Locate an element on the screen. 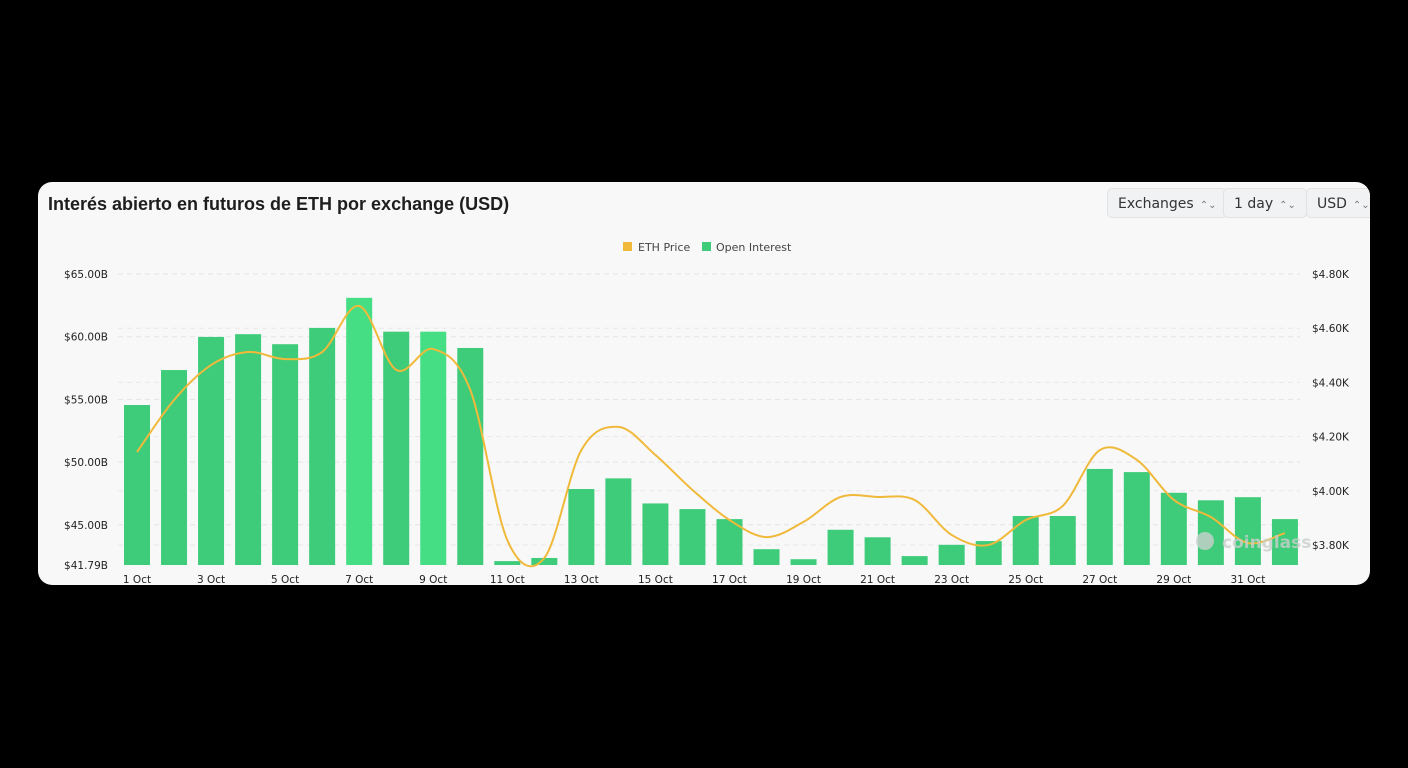 Image resolution: width=1408 pixels, height=768 pixels. select-label: 1 day is located at coordinates (1254, 204).